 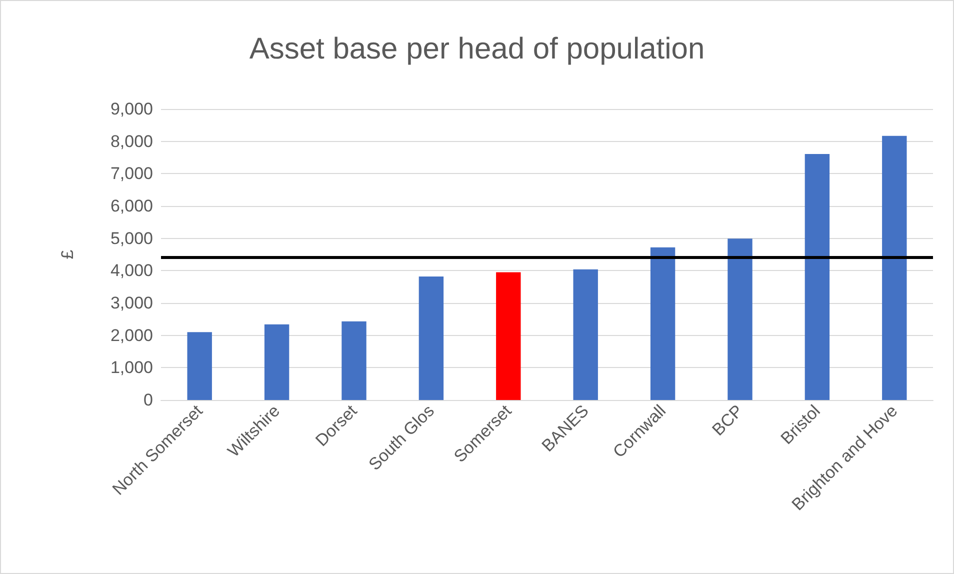 I want to click on y-tick-label: 1,000, so click(x=131, y=368).